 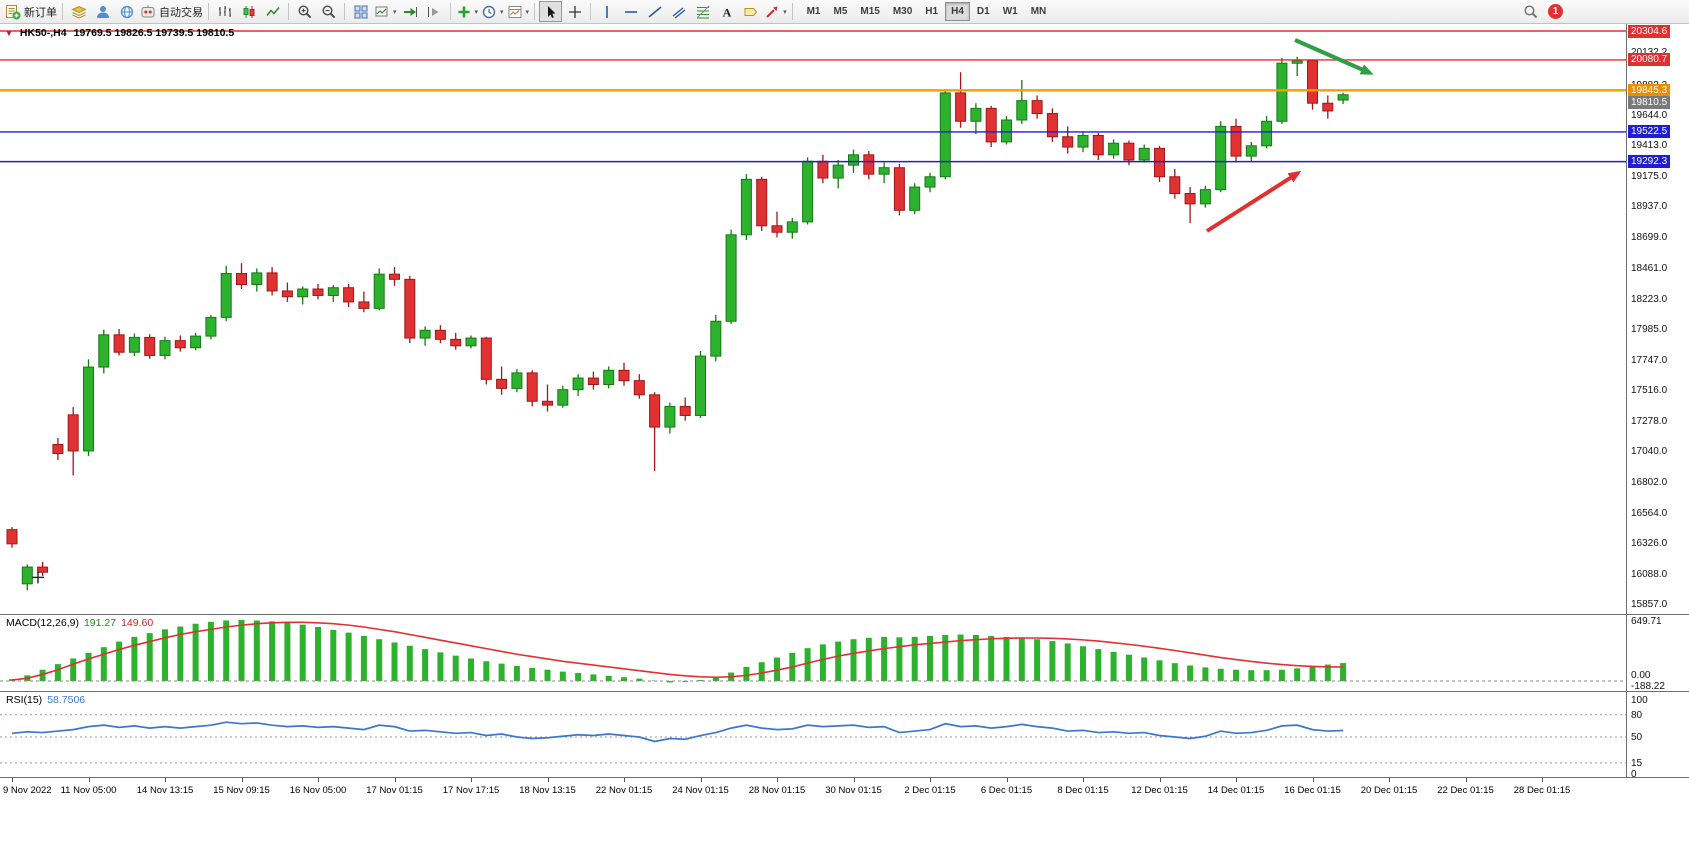 I want to click on channel-button, so click(x=678, y=11).